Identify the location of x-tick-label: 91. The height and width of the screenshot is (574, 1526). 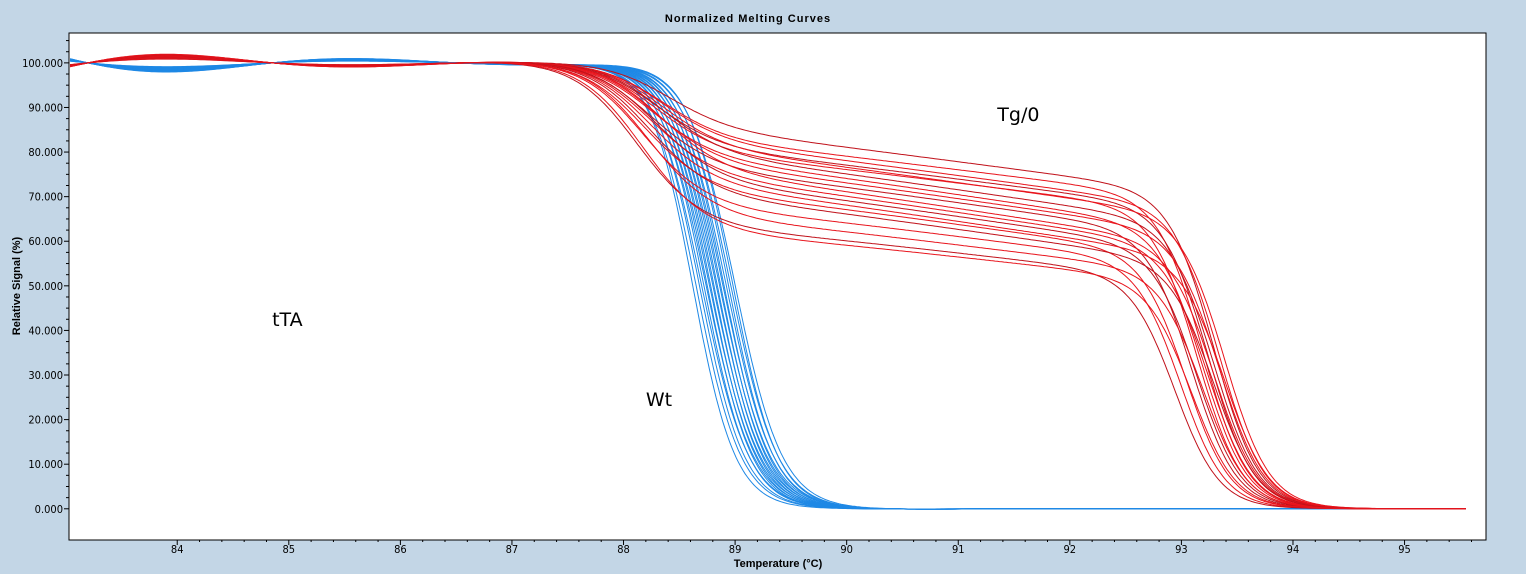
(958, 549).